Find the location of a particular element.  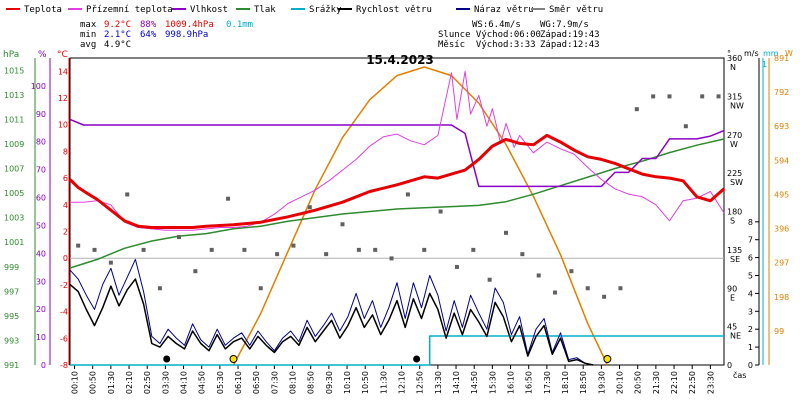

x-tick: 04:10 is located at coordinates (184, 382).